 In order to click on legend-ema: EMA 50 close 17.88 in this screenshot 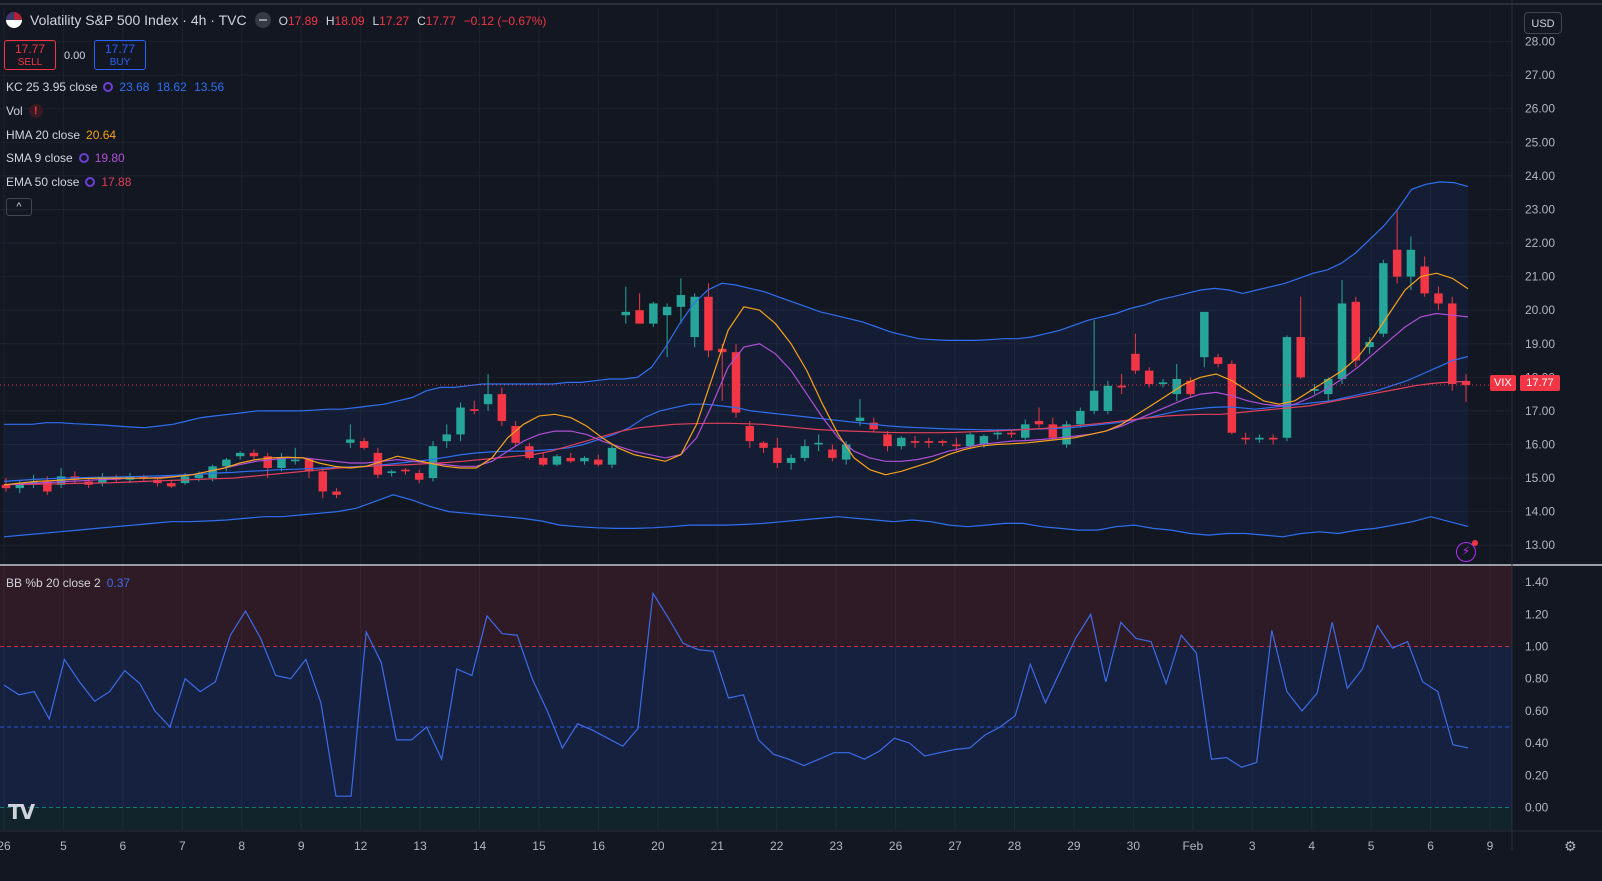, I will do `click(68, 182)`.